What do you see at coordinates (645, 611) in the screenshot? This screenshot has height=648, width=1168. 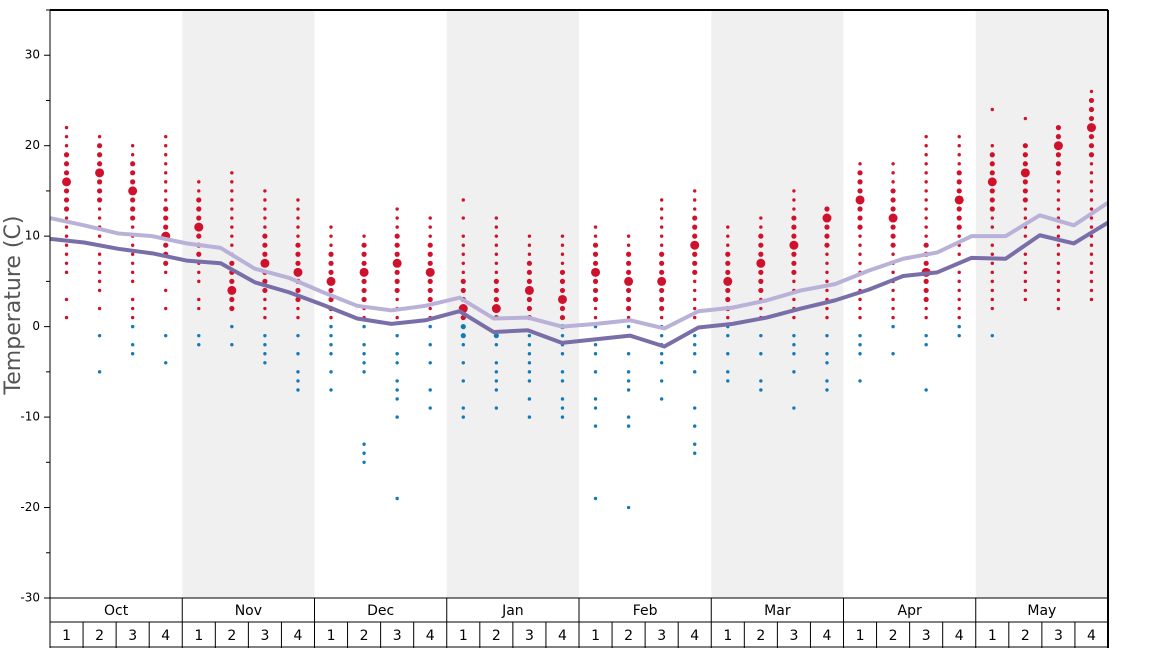 I see `month-label: Feb` at bounding box center [645, 611].